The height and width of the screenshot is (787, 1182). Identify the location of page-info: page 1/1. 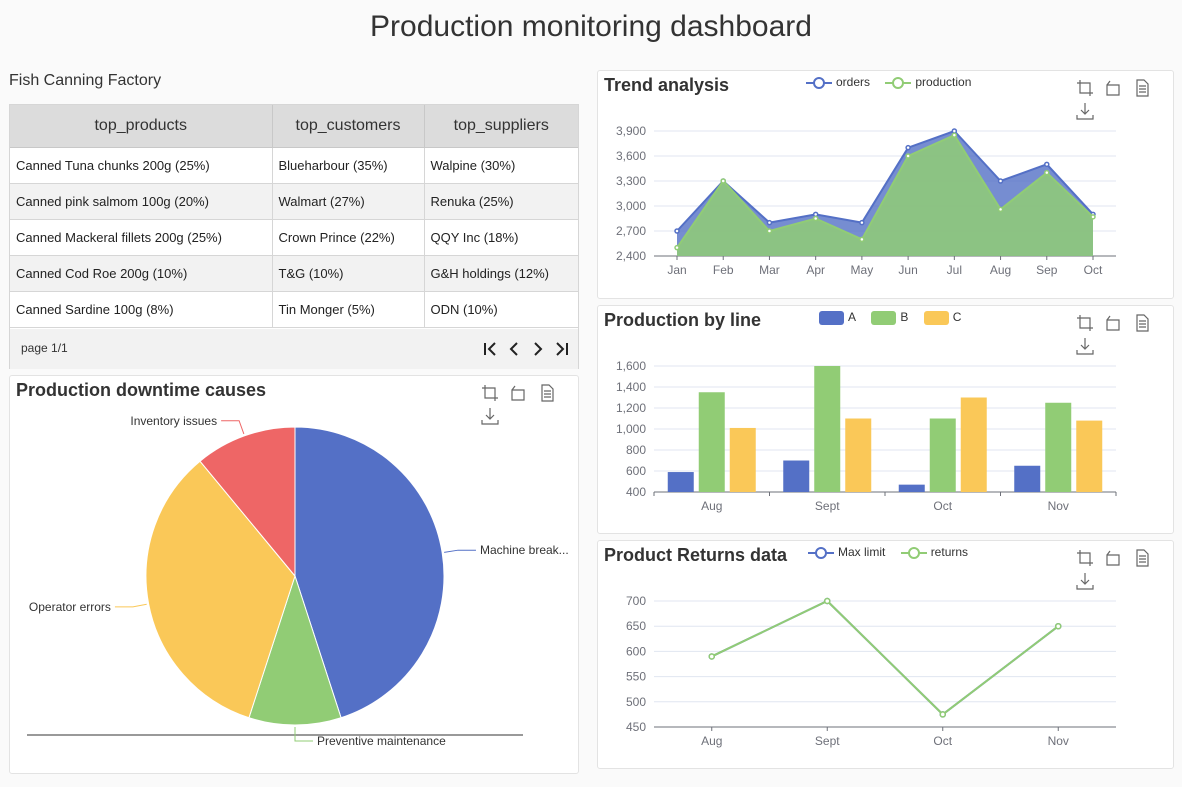
(44, 348).